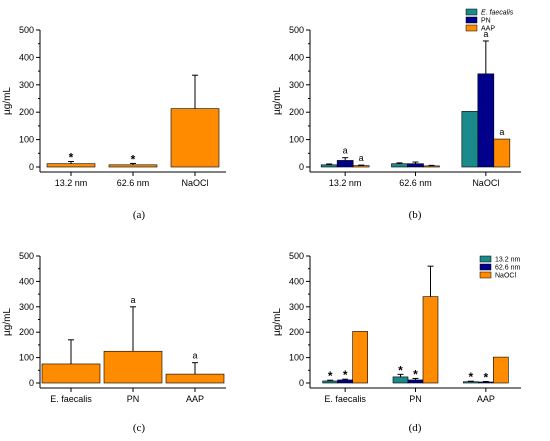  What do you see at coordinates (505, 276) in the screenshot?
I see `legend-label: NaOCl` at bounding box center [505, 276].